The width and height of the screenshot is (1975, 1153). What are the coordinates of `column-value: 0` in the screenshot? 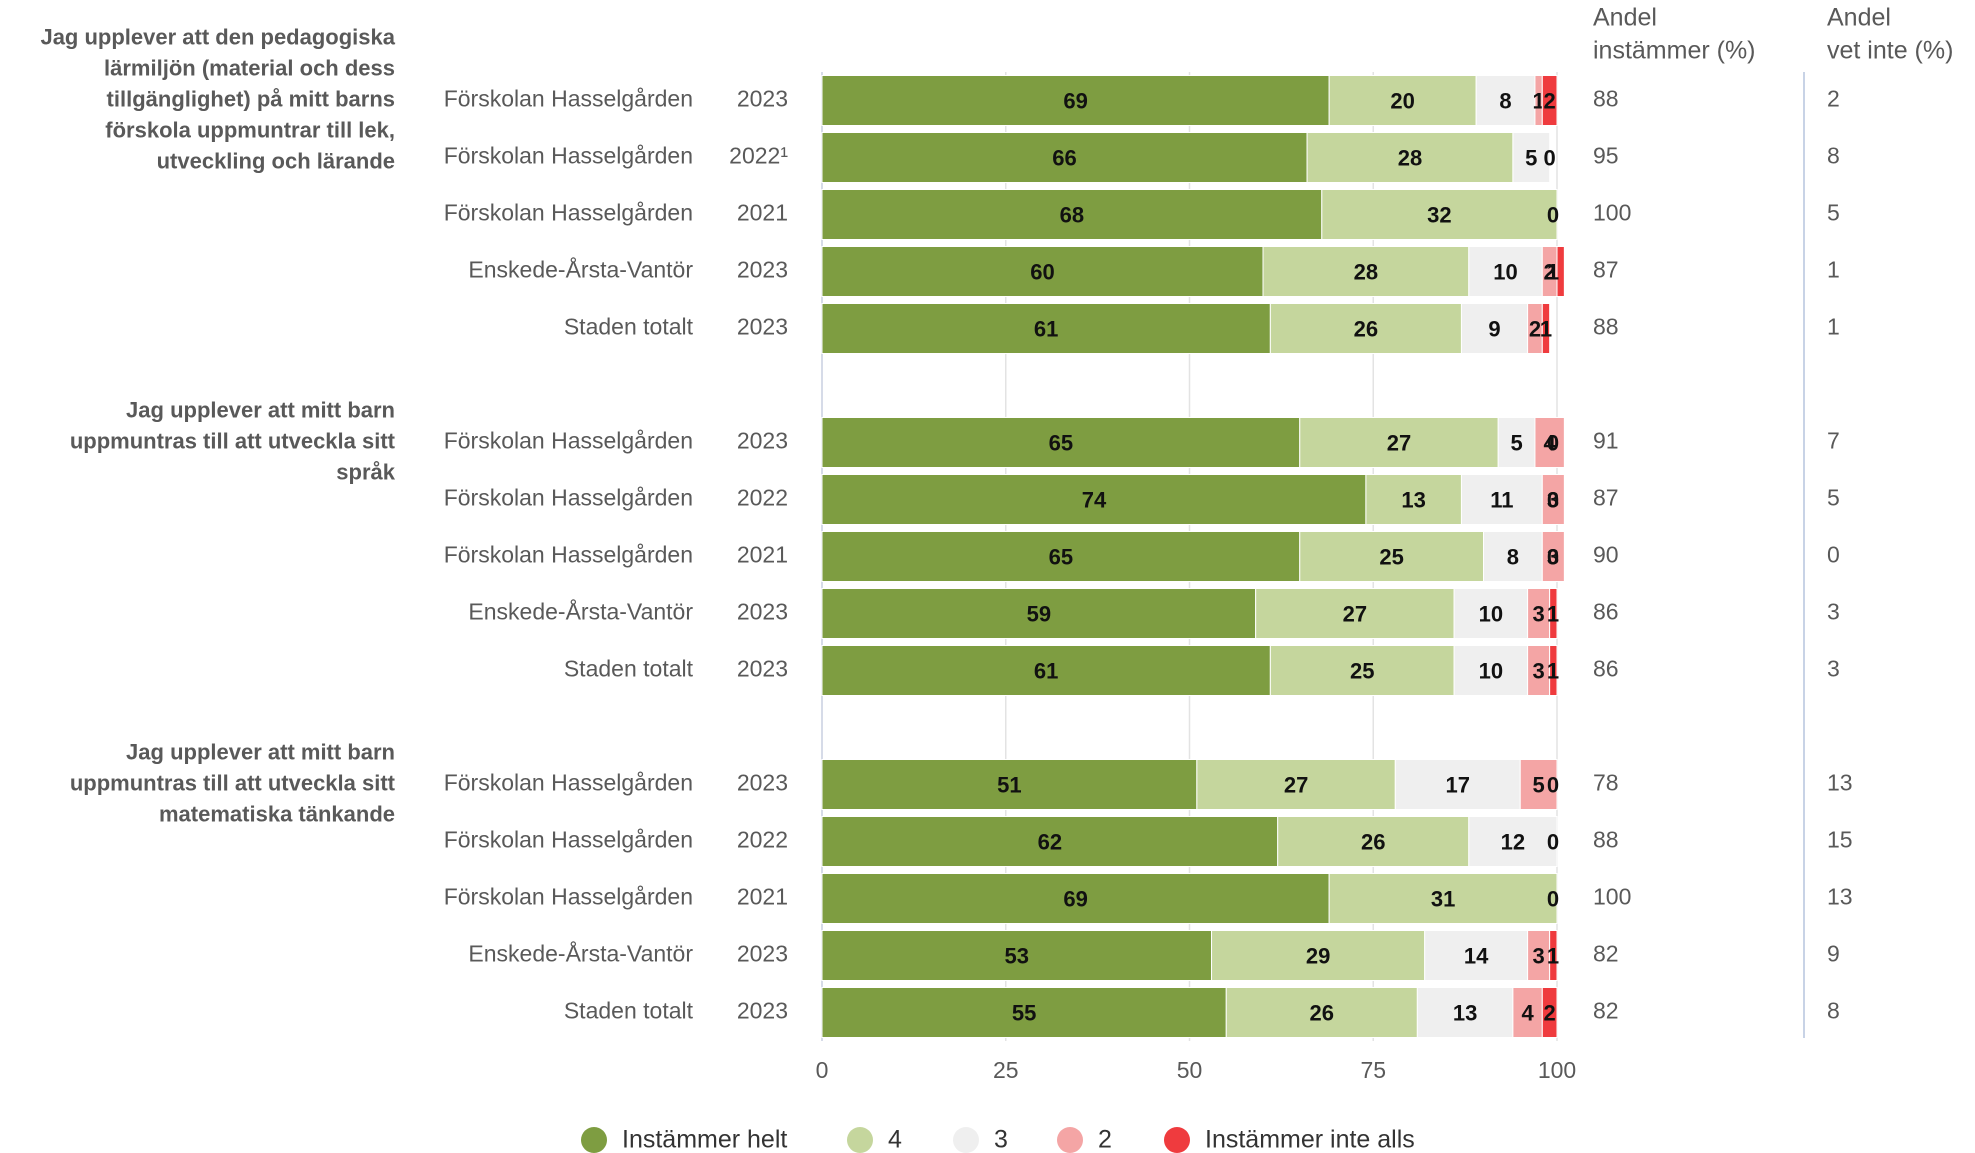 It's located at (1833, 555).